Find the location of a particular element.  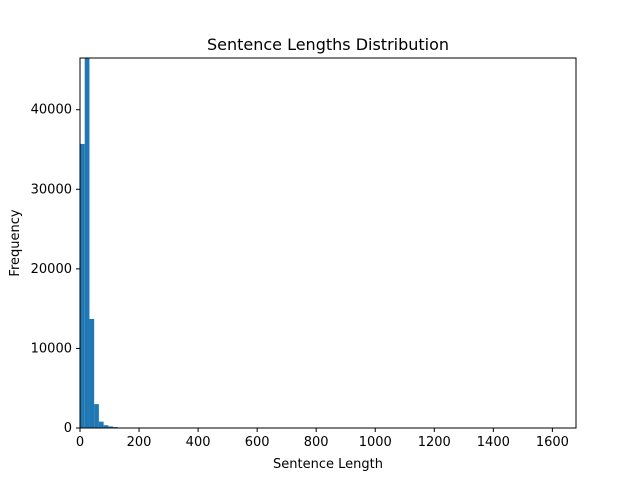

x-tick-label: 800 is located at coordinates (316, 442).